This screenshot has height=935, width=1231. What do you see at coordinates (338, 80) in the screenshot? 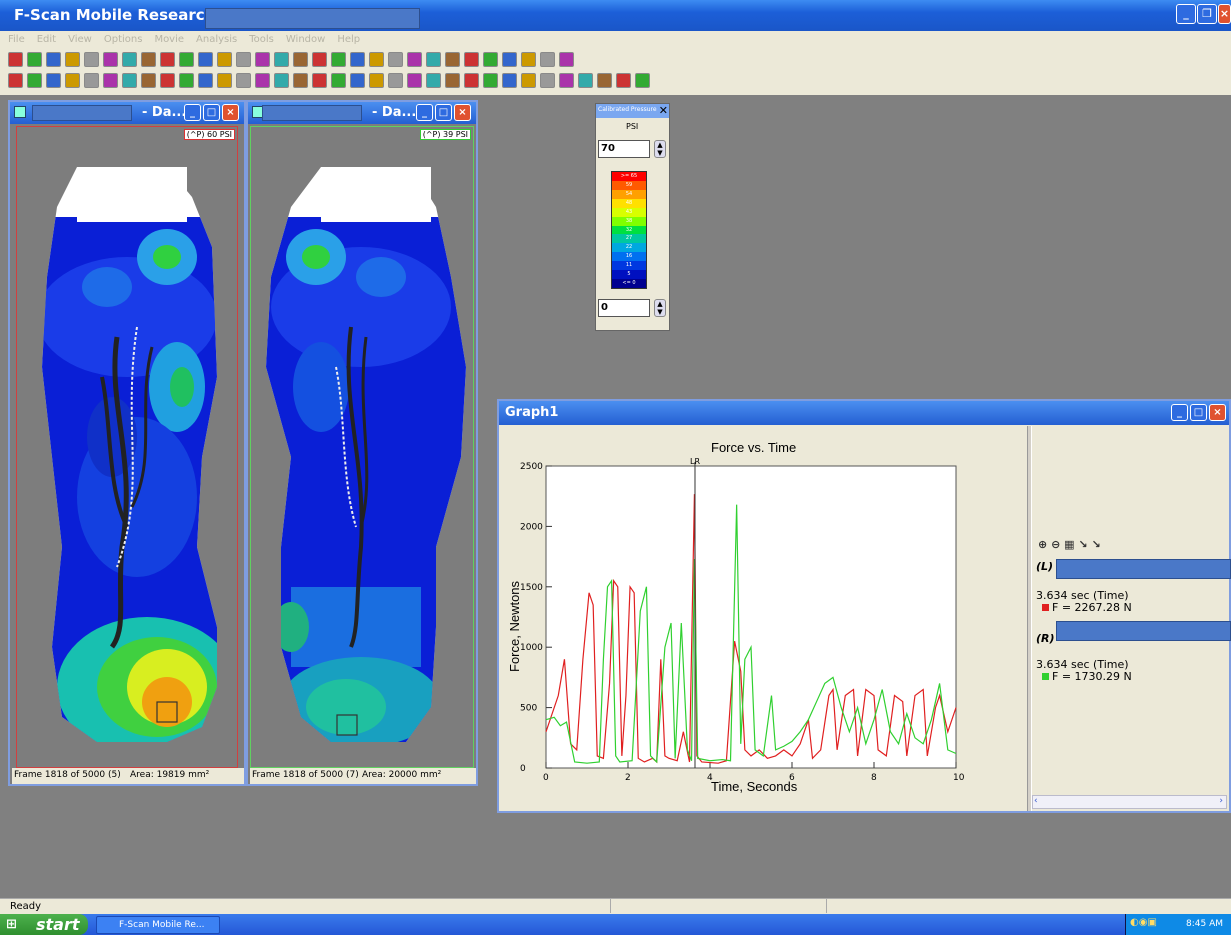
I see `toolbar2-button-18-icon` at bounding box center [338, 80].